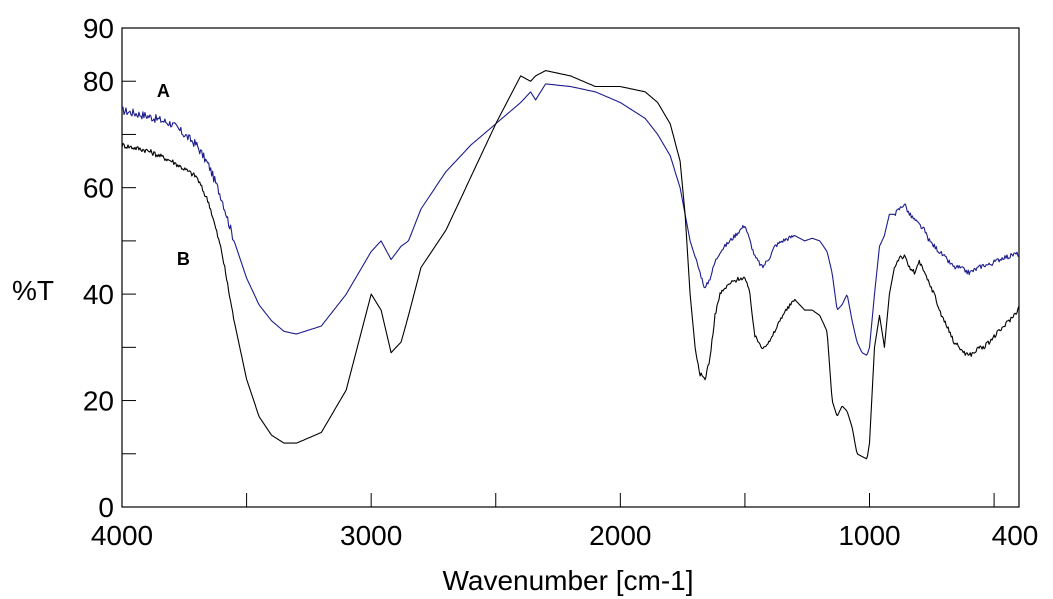 Image resolution: width=1053 pixels, height=599 pixels. I want to click on y-axis-ticks: 0 20 40 60 80 90, so click(109, 268).